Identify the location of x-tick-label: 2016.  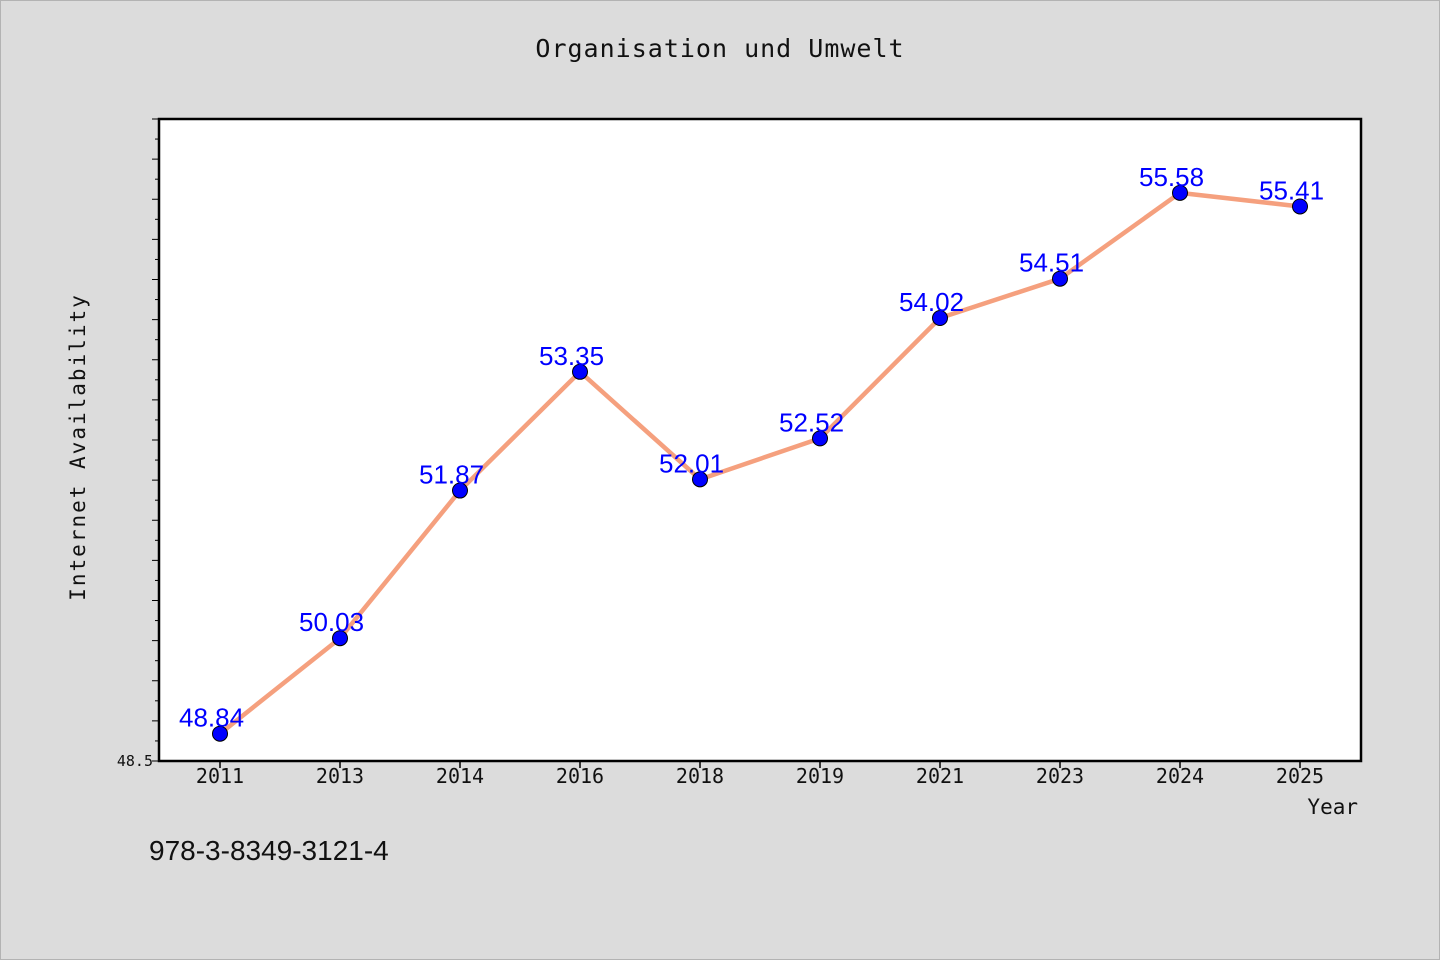
(580, 776).